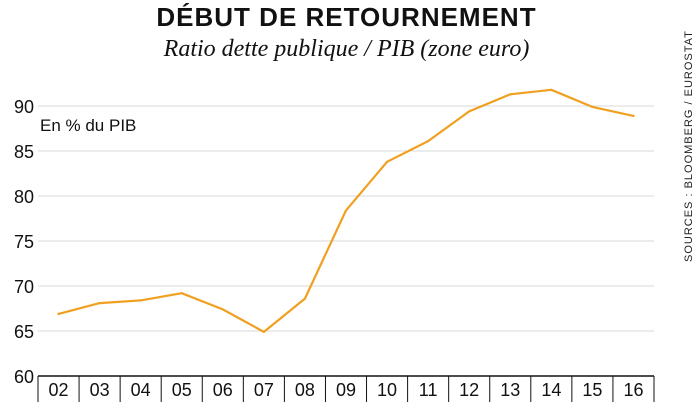 This screenshot has width=693, height=402. Describe the element at coordinates (223, 390) in the screenshot. I see `x-tick-label-06: 06` at that location.